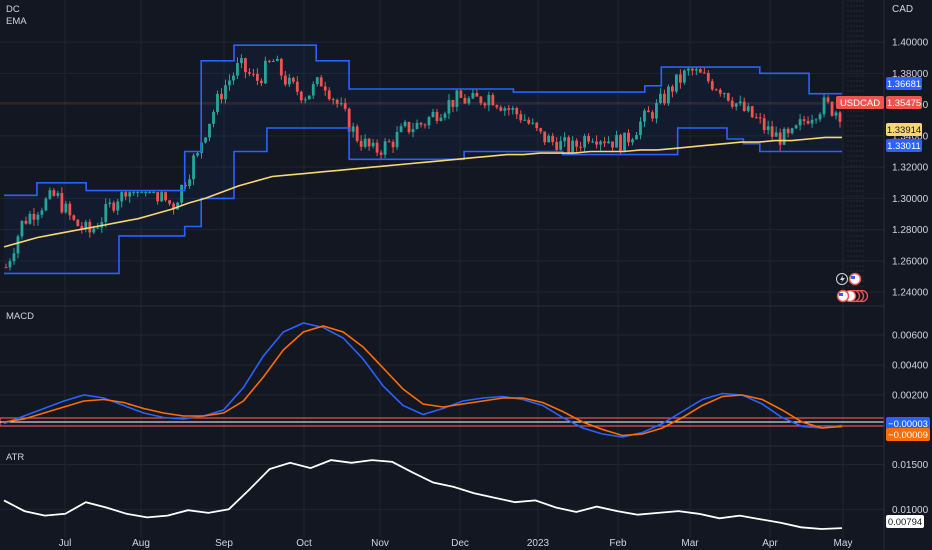 This screenshot has height=550, width=932. I want to click on macd-value: −0.00003, so click(908, 424).